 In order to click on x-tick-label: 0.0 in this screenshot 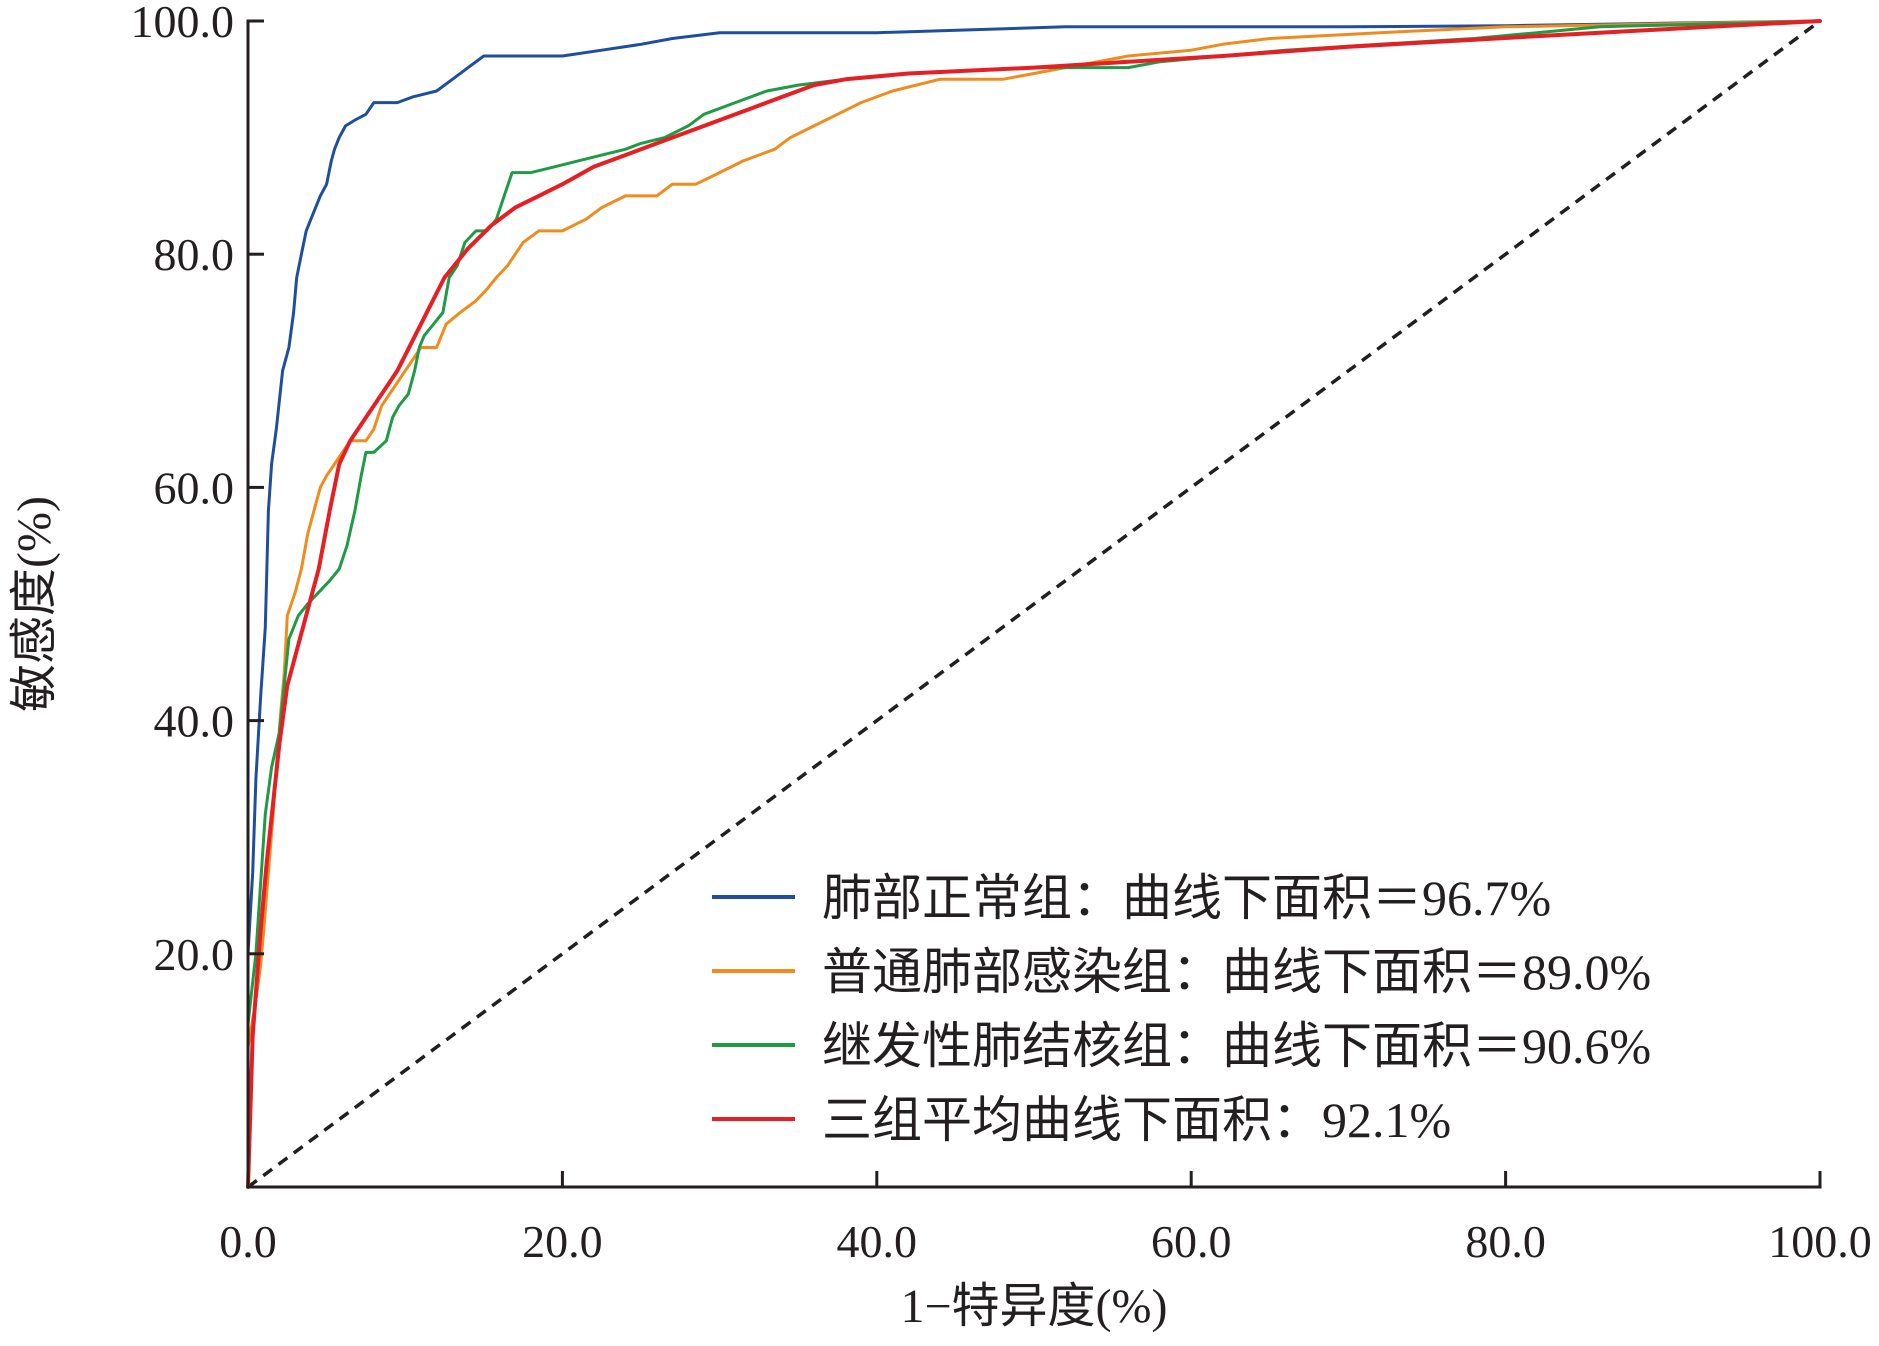, I will do `click(248, 1241)`.